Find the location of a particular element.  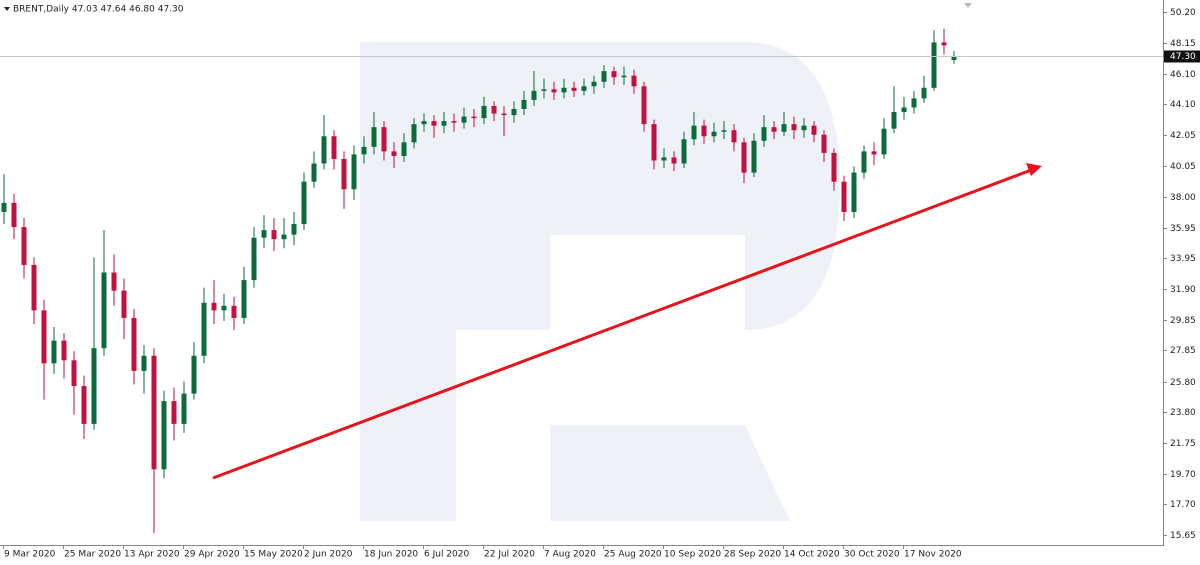

x-tick-label: 18 Jun 2020 is located at coordinates (391, 555).